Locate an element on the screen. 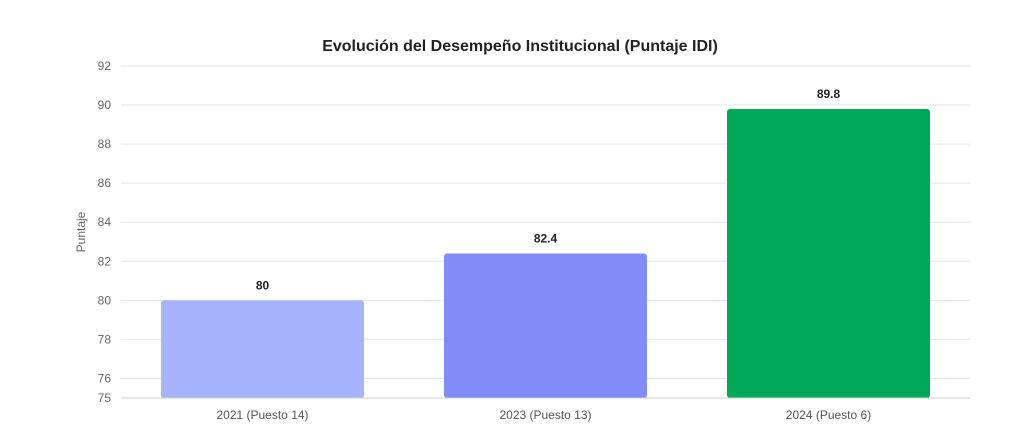 This screenshot has height=433, width=1010. y-tick-label: 86 is located at coordinates (105, 183).